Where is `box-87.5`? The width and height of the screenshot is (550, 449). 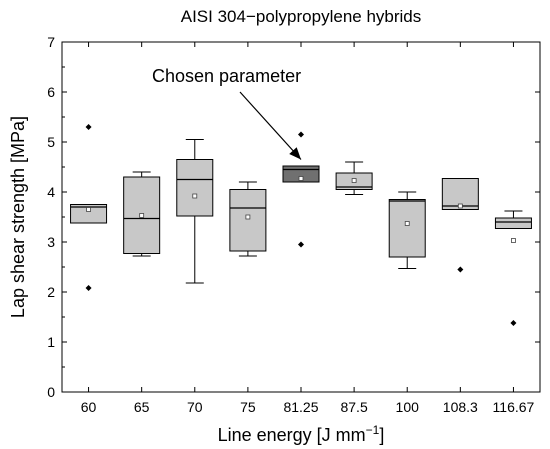
box-87.5 is located at coordinates (354, 178).